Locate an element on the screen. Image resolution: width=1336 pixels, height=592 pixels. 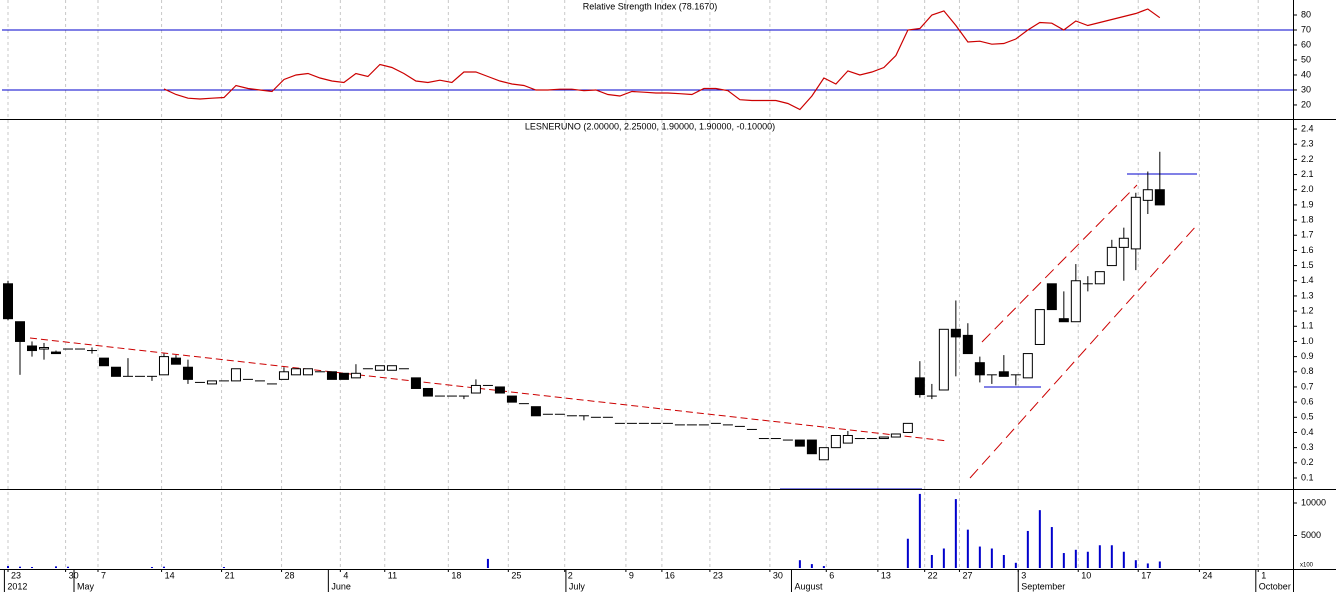
y-tick-label: 50 is located at coordinates (1306, 59).